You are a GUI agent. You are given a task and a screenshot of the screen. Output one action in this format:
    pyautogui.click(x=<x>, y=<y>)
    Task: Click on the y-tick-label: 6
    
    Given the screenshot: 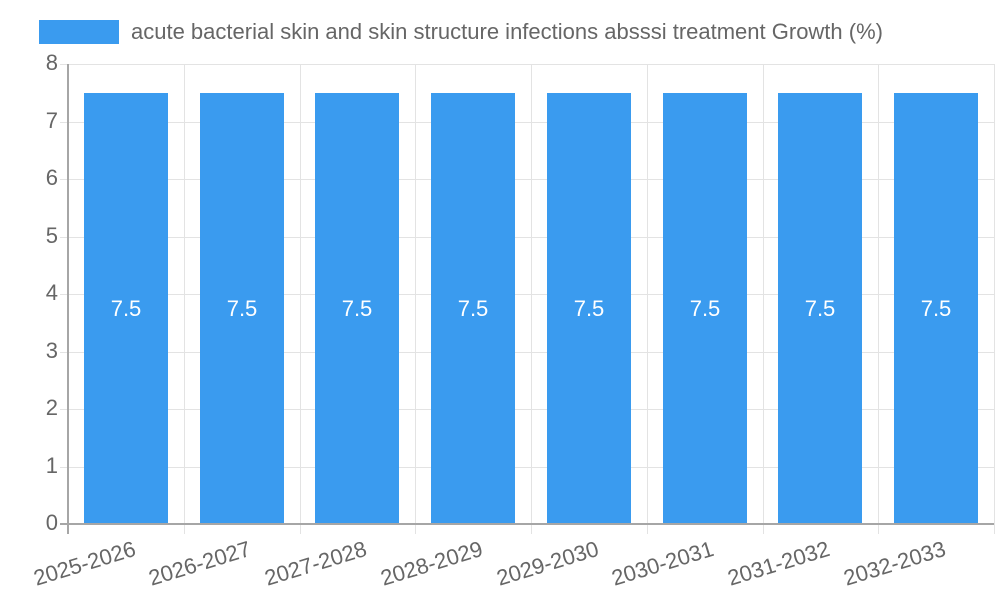 What is the action you would take?
    pyautogui.click(x=51, y=177)
    